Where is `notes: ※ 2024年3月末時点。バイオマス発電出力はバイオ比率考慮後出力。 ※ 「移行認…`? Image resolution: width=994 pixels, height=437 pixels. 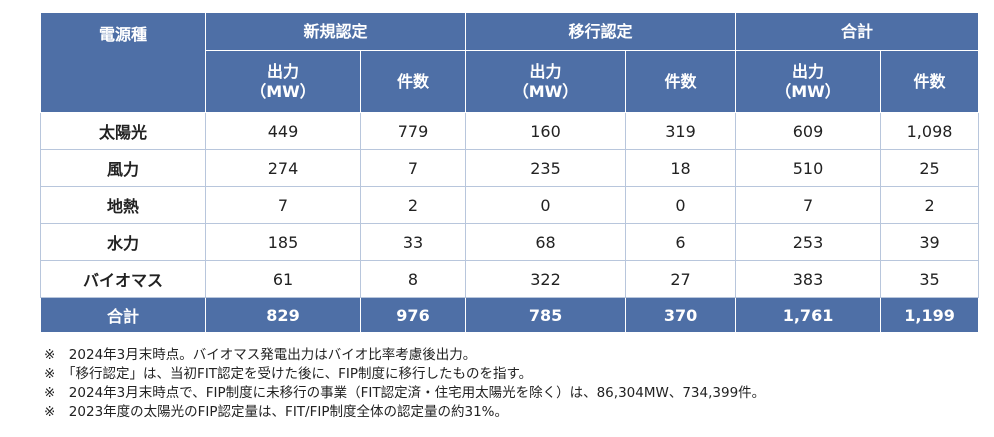 notes: ※ 2024年3月末時点。バイオマス発電出力はバイオ比率考慮後出力。 ※ 「移行認… is located at coordinates (404, 384).